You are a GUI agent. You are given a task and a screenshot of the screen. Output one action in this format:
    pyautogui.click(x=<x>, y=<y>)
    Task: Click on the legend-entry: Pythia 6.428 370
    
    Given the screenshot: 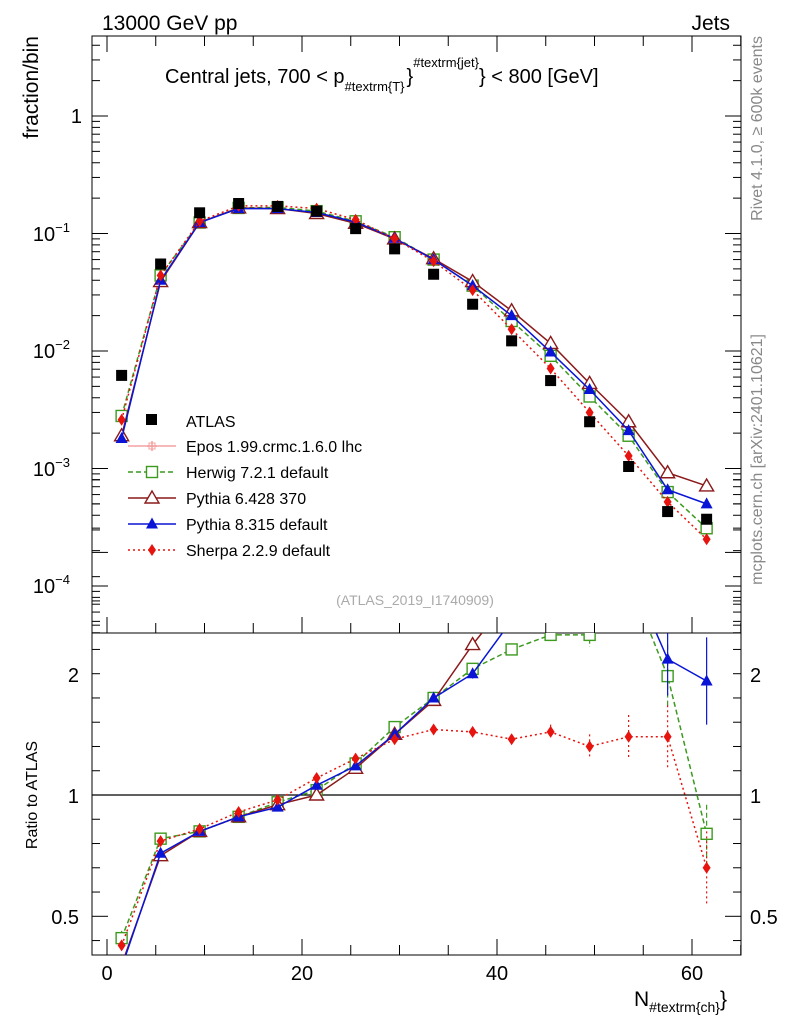 What is the action you would take?
    pyautogui.click(x=217, y=498)
    